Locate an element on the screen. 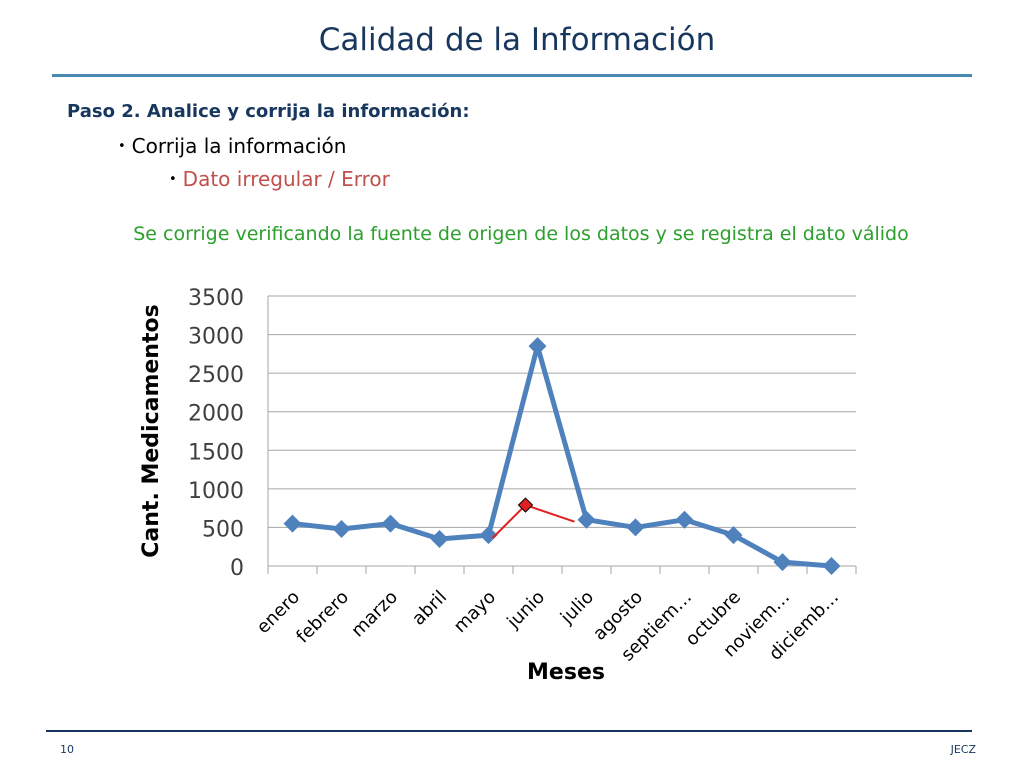 This screenshot has height=768, width=1024. x-tick-label: marzo is located at coordinates (374, 614).